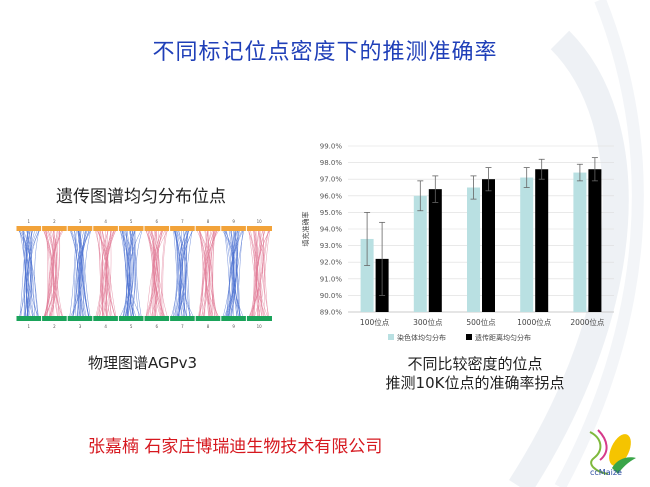  I want to click on chromosome-top-label: 2, so click(54, 221).